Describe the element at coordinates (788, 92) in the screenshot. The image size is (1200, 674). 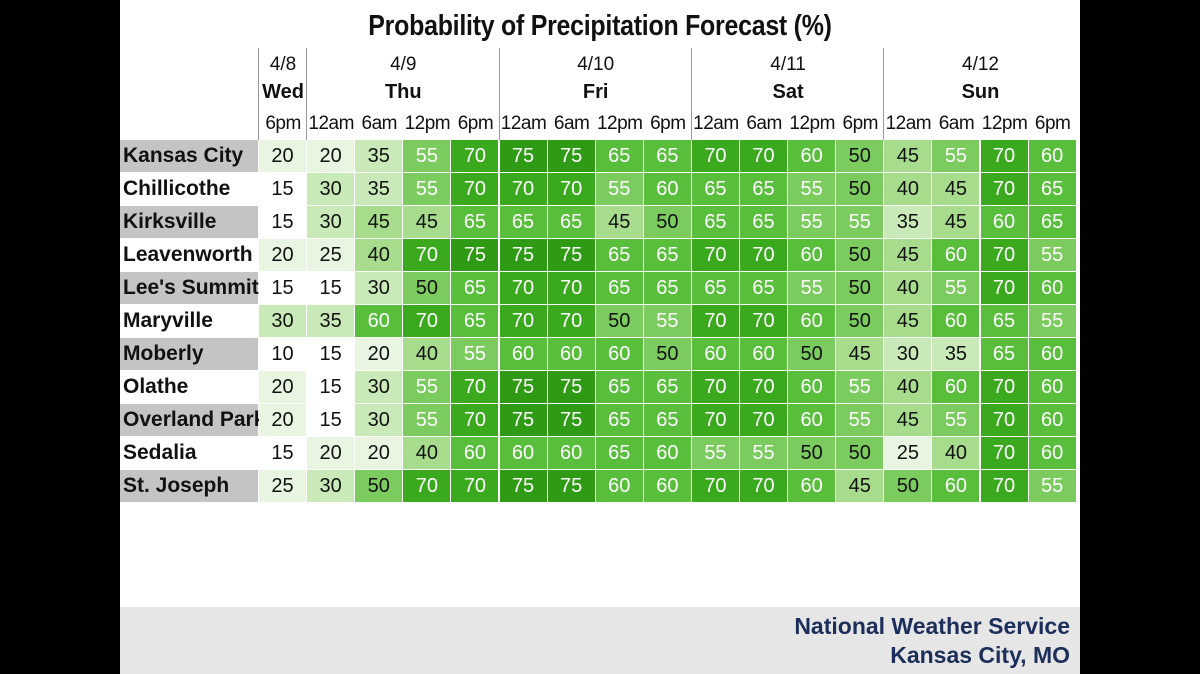
I see `day-name: Sat` at that location.